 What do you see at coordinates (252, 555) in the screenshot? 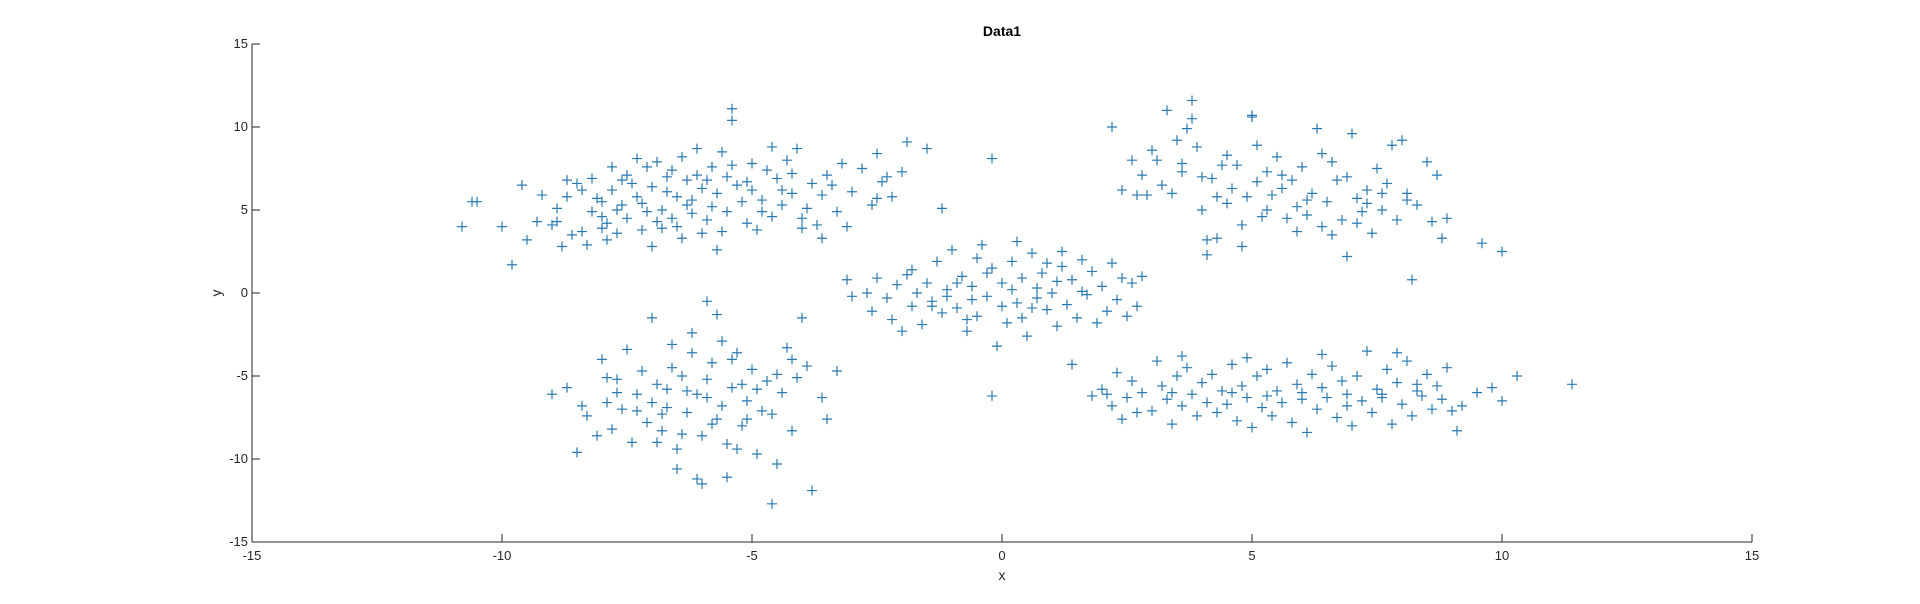
I see `x-tick-label: -15` at bounding box center [252, 555].